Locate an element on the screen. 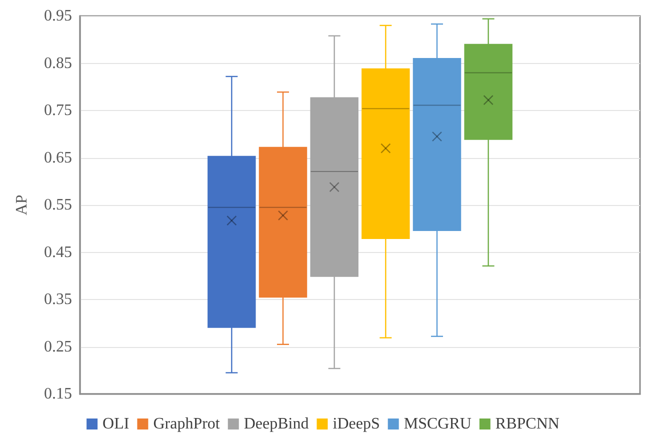 The width and height of the screenshot is (646, 437). y-tick-label: 0.15 is located at coordinates (58, 394).